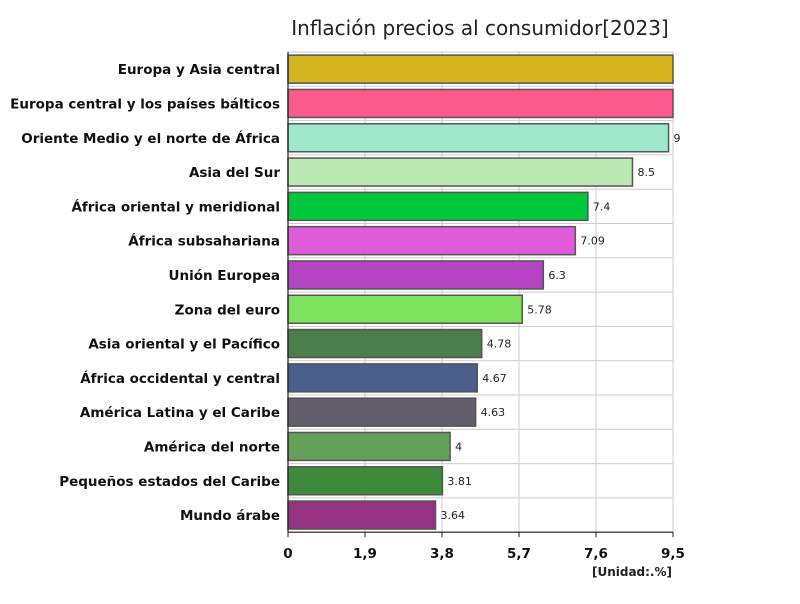  What do you see at coordinates (646, 172) in the screenshot?
I see `value-label: 8.5` at bounding box center [646, 172].